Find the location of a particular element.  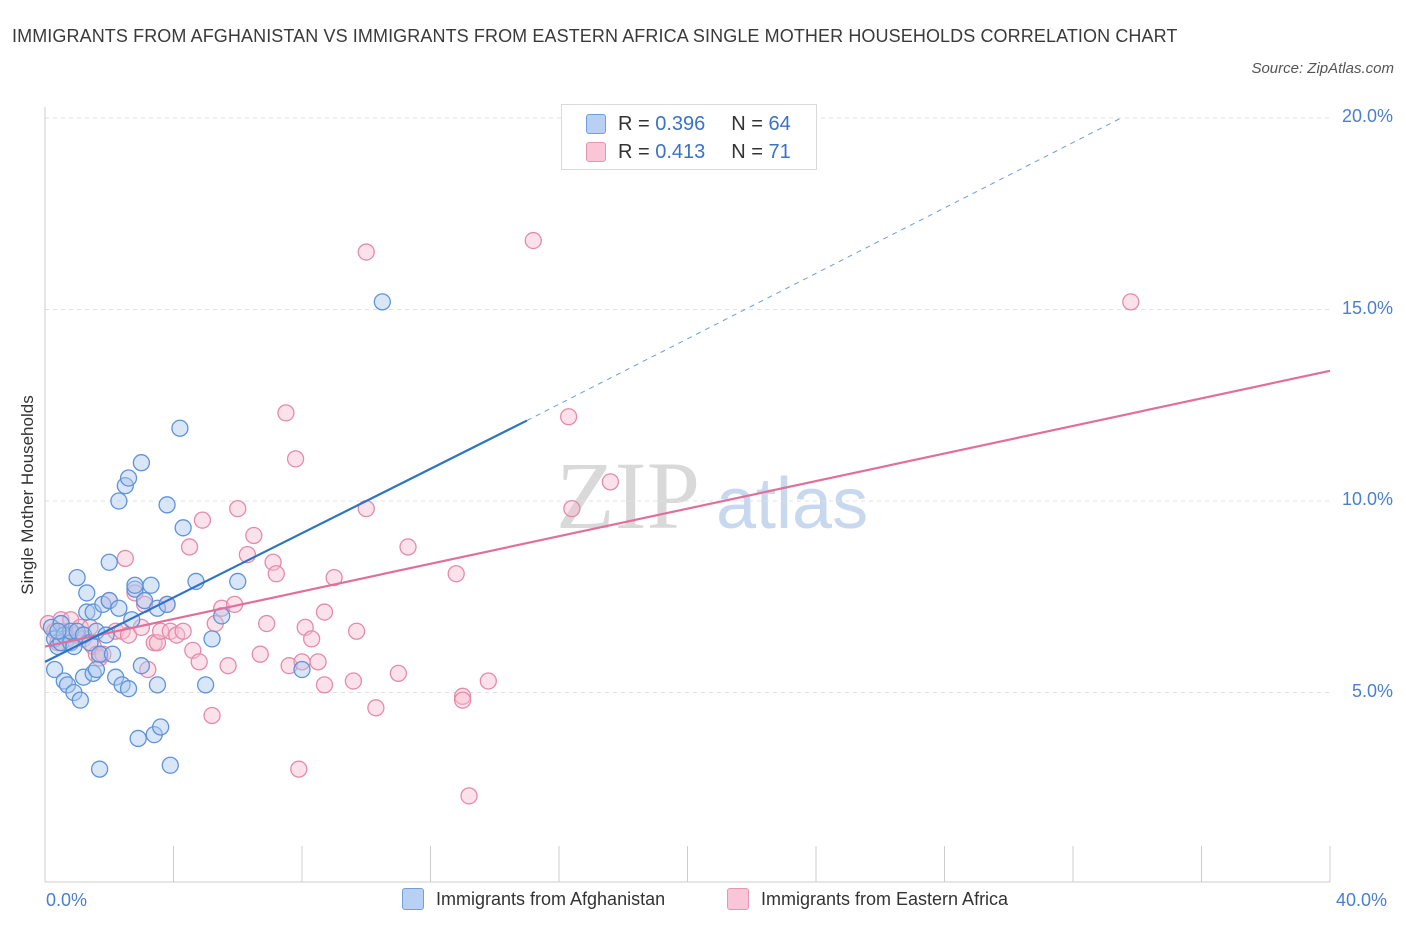

bottom-legend-eastern-africa: Immigrants from Eastern Africa is located at coordinates (867, 899).